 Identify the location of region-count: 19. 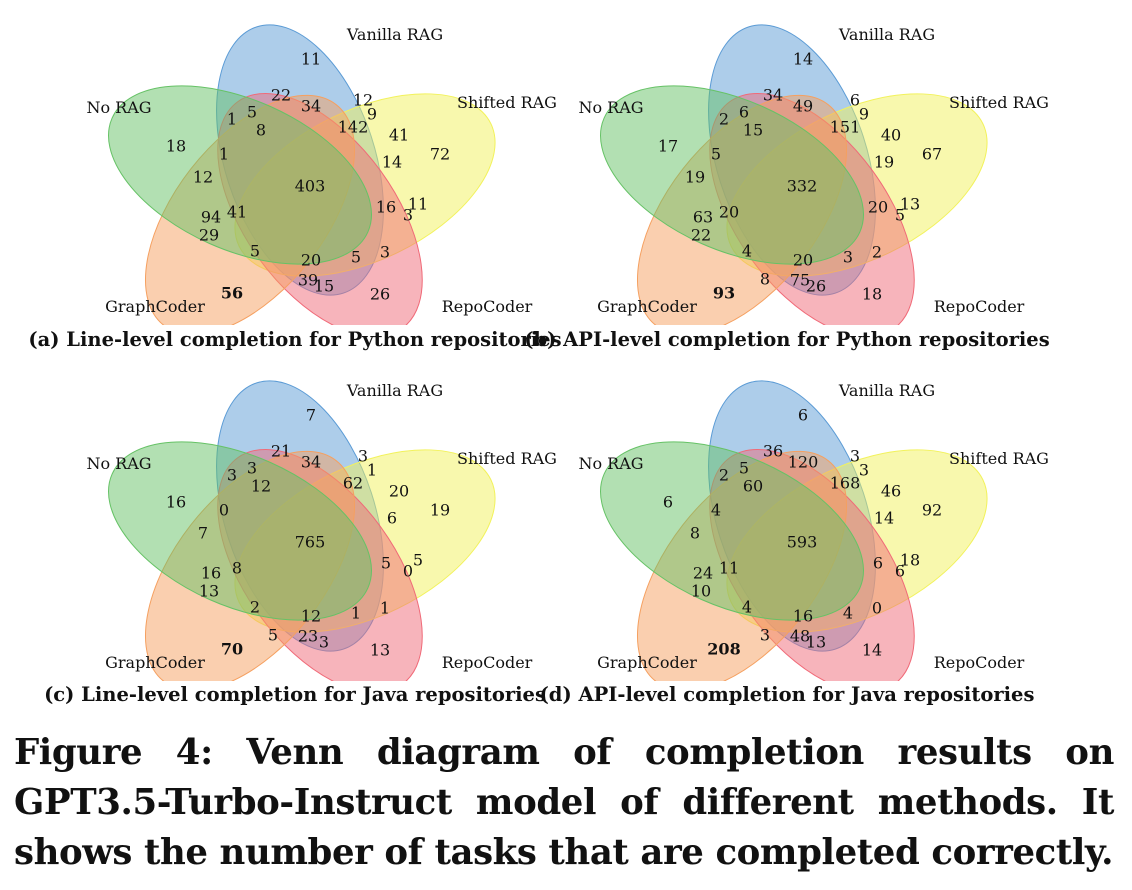
(884, 162).